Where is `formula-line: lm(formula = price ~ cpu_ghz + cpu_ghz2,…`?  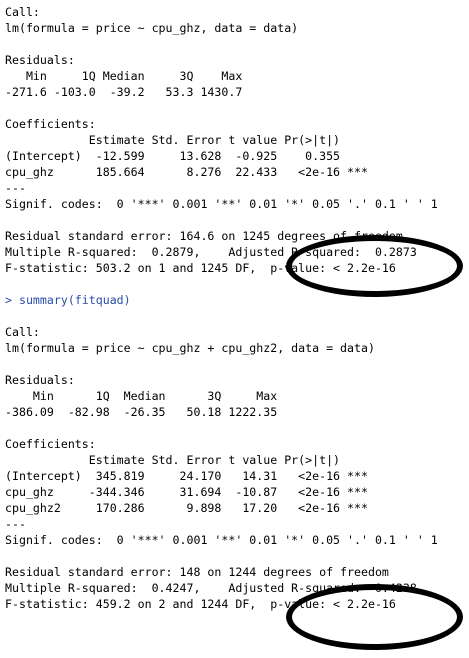
formula-line: lm(formula = price ~ cpu_ghz + cpu_ghz2,… is located at coordinates (190, 348).